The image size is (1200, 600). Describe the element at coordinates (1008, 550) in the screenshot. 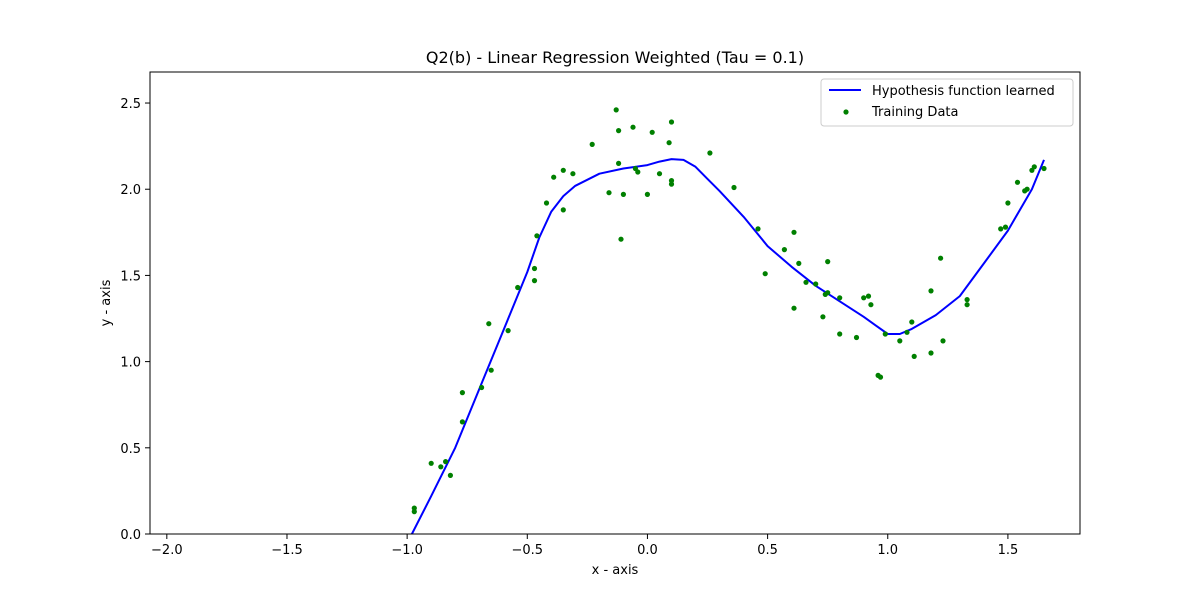

I see `x-tick-label: 1.5` at that location.